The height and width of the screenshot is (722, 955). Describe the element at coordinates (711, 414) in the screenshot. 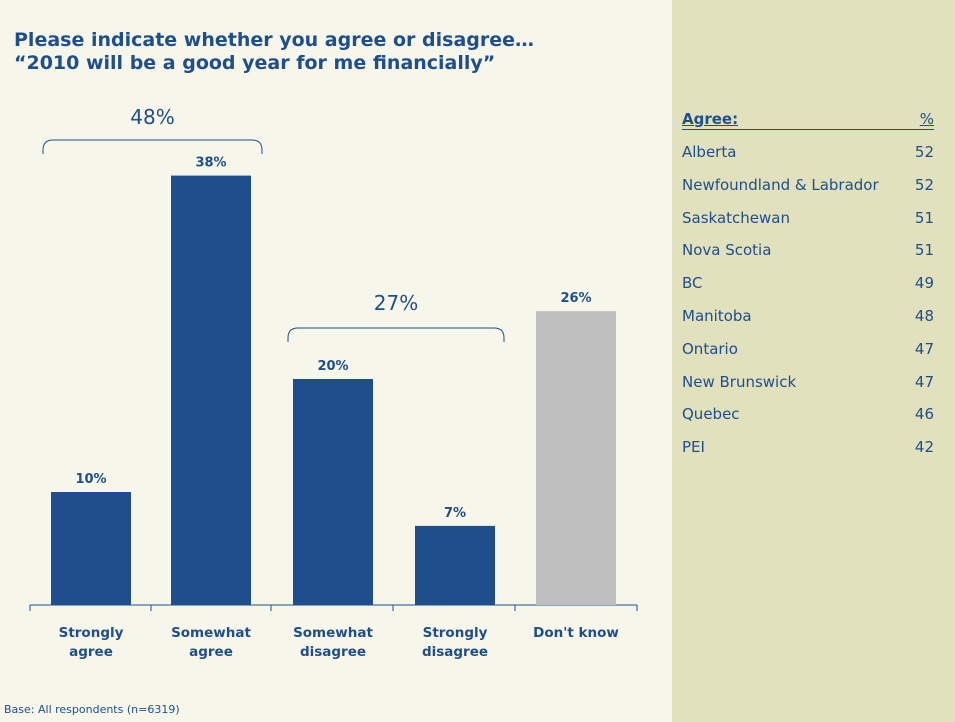

I see `region-name: Quebec` at that location.